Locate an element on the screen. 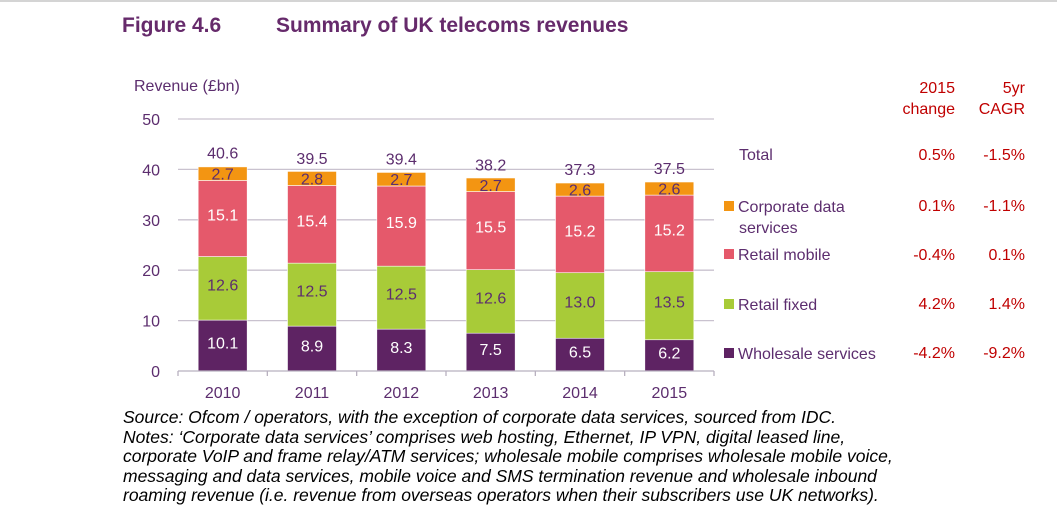  col-header-line1: 2015 is located at coordinates (937, 88).